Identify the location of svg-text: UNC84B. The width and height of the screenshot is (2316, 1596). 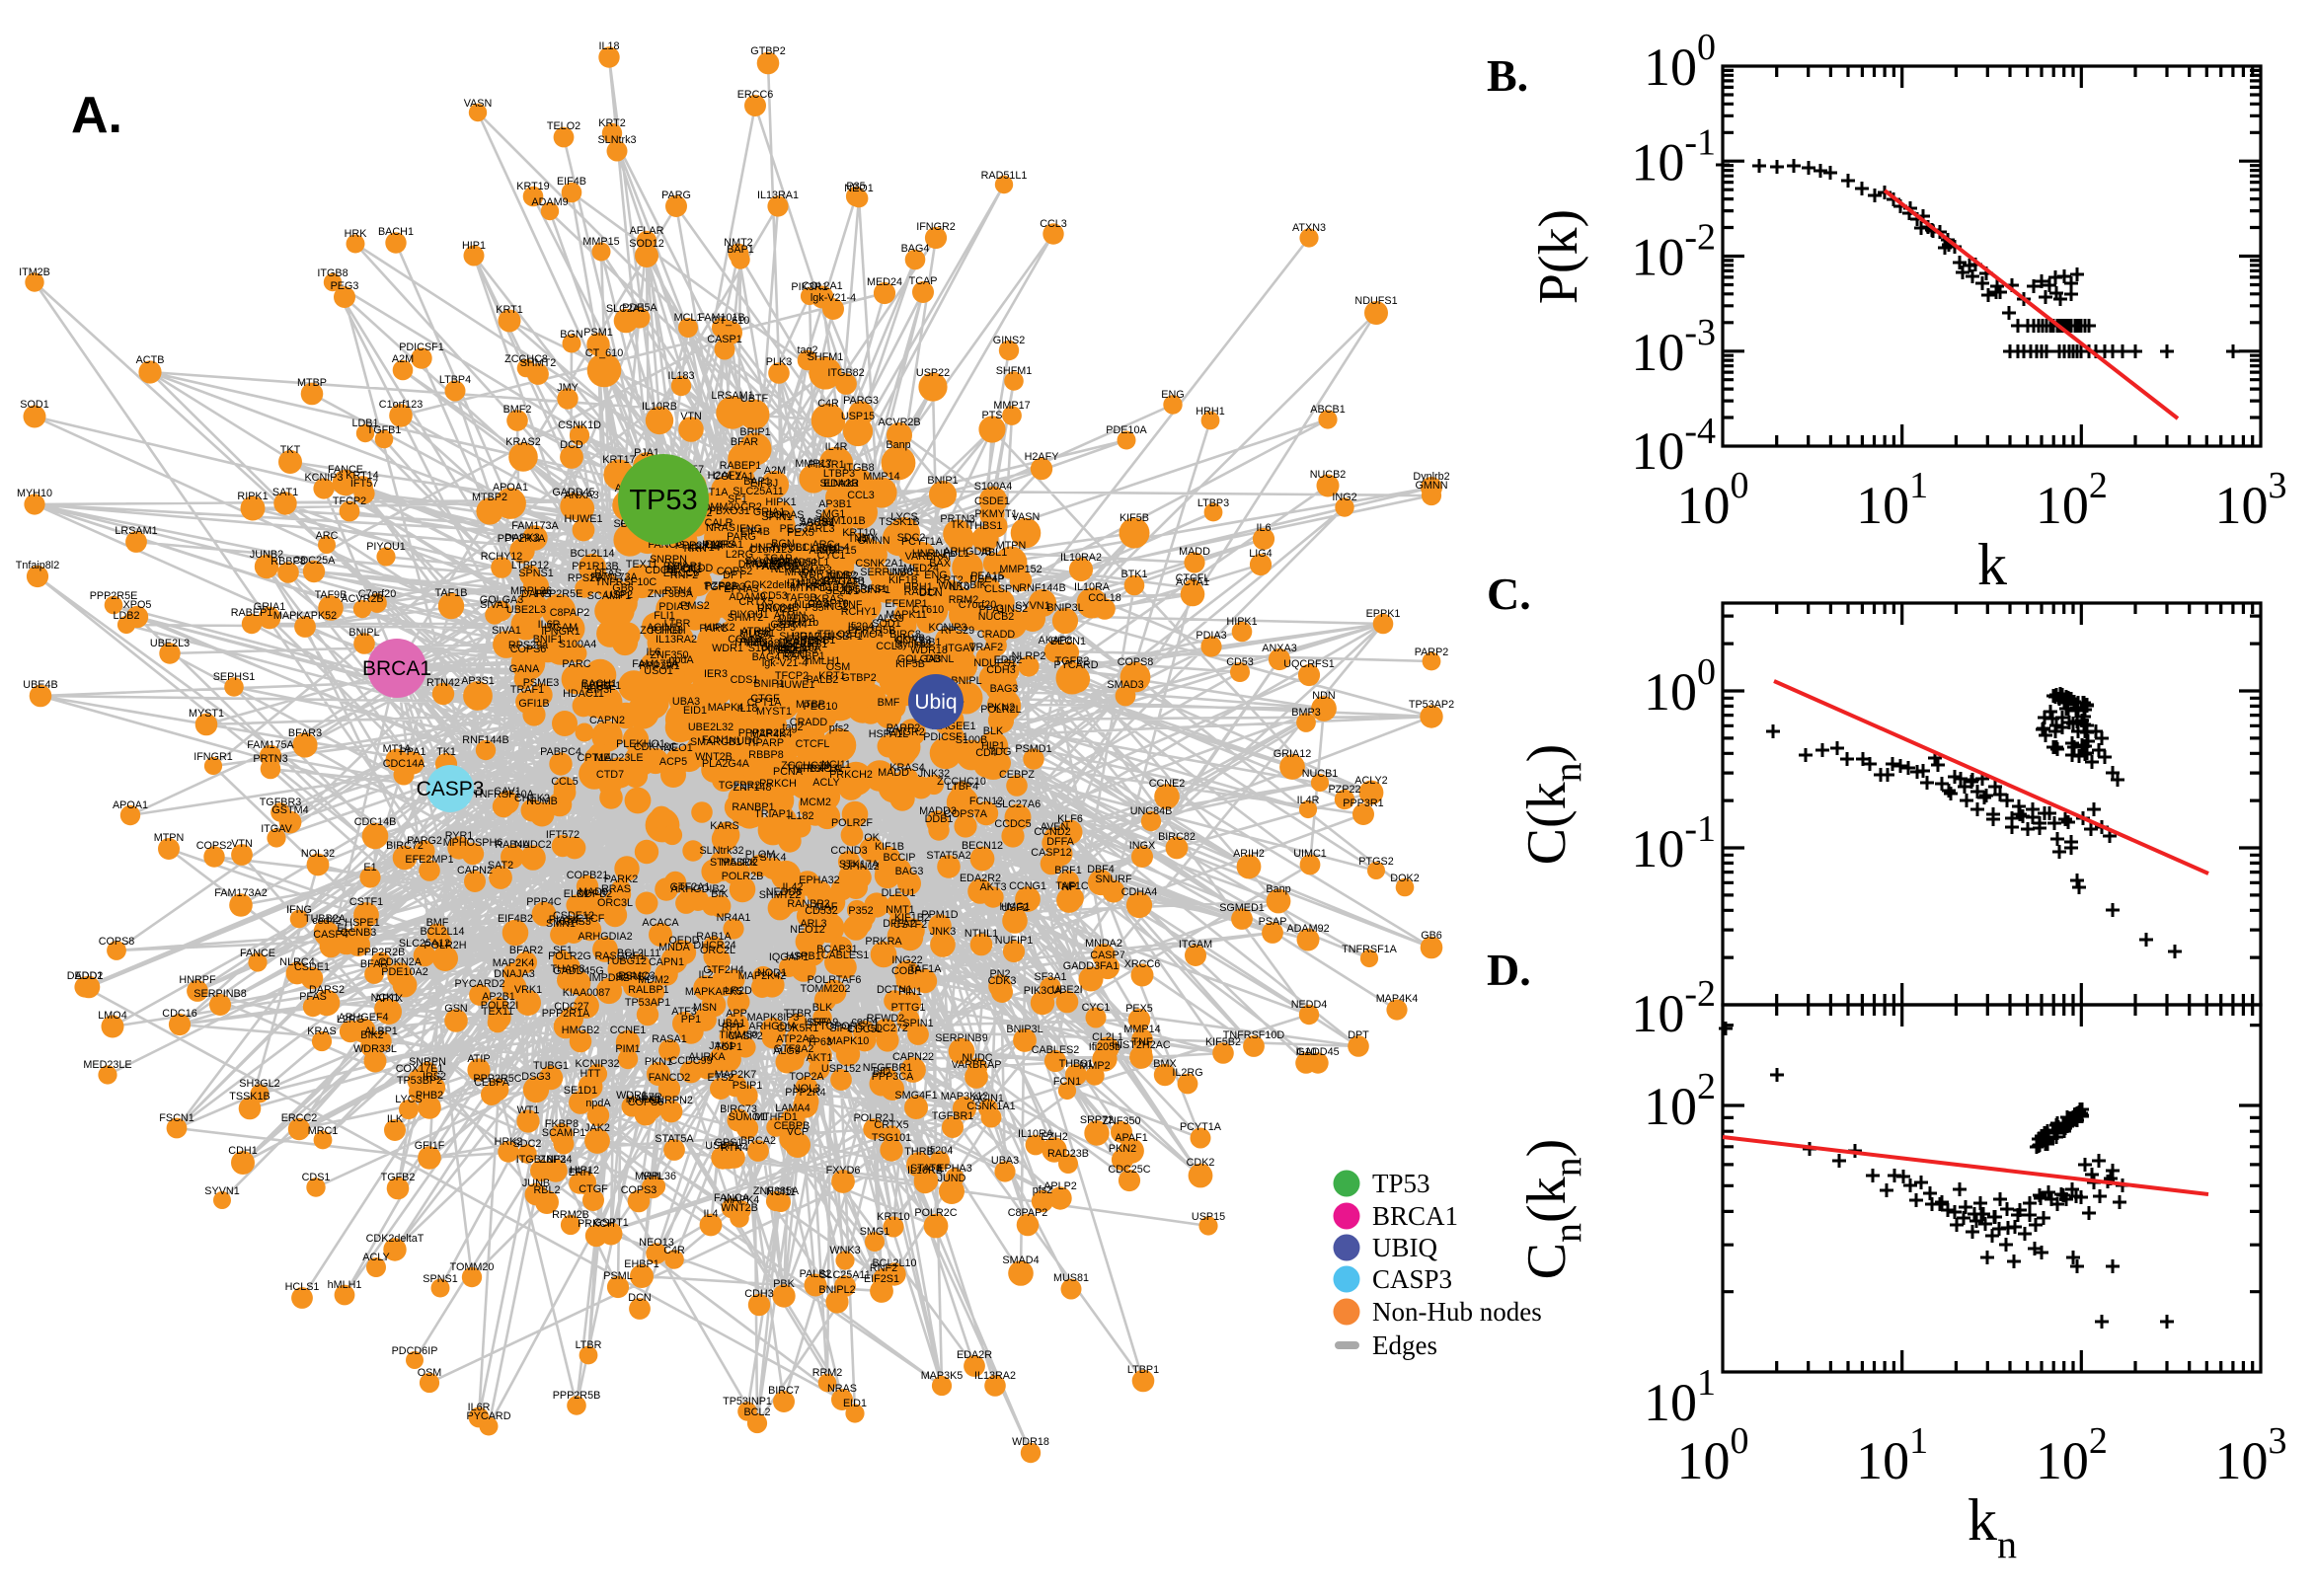
(778, 608).